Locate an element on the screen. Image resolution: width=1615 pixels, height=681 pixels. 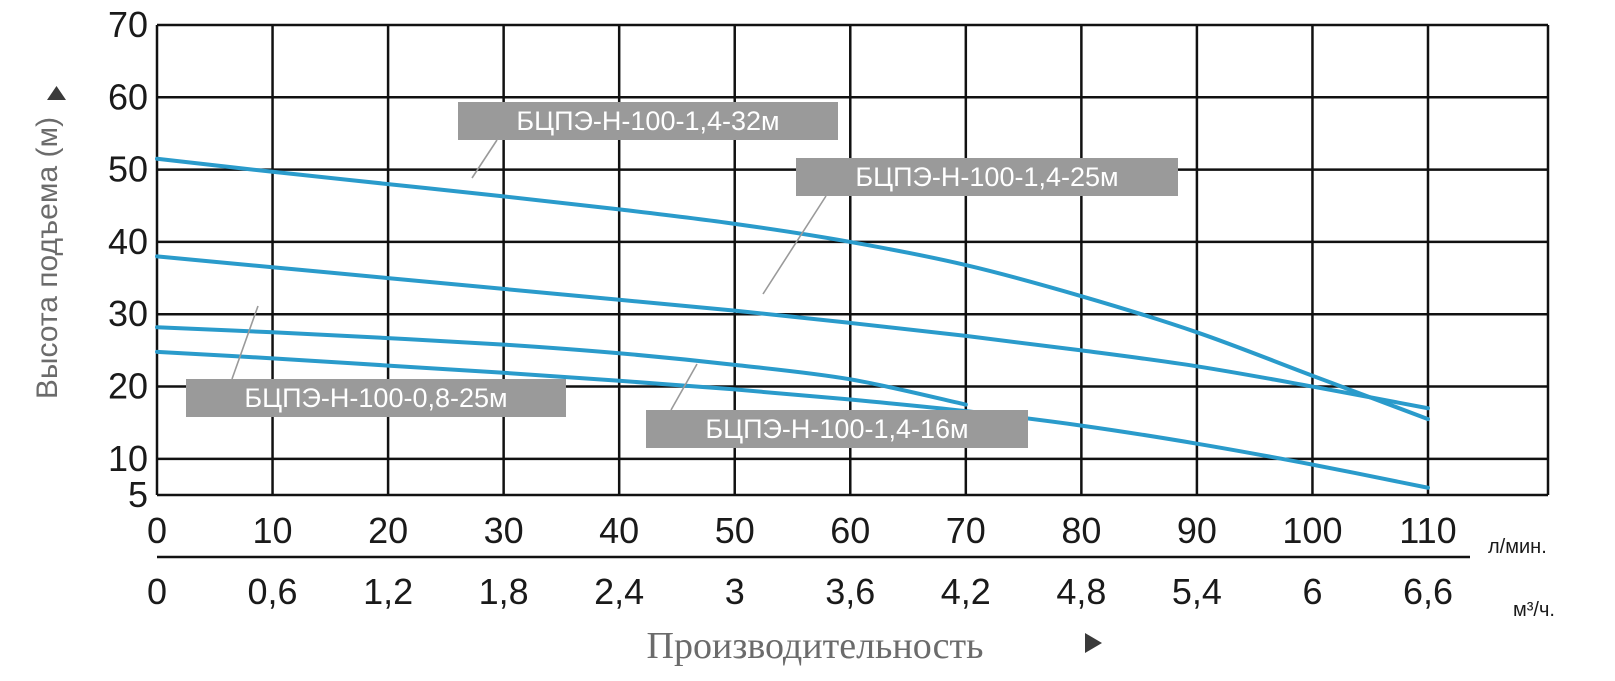
x-tick-label-top: 80 is located at coordinates (1081, 530).